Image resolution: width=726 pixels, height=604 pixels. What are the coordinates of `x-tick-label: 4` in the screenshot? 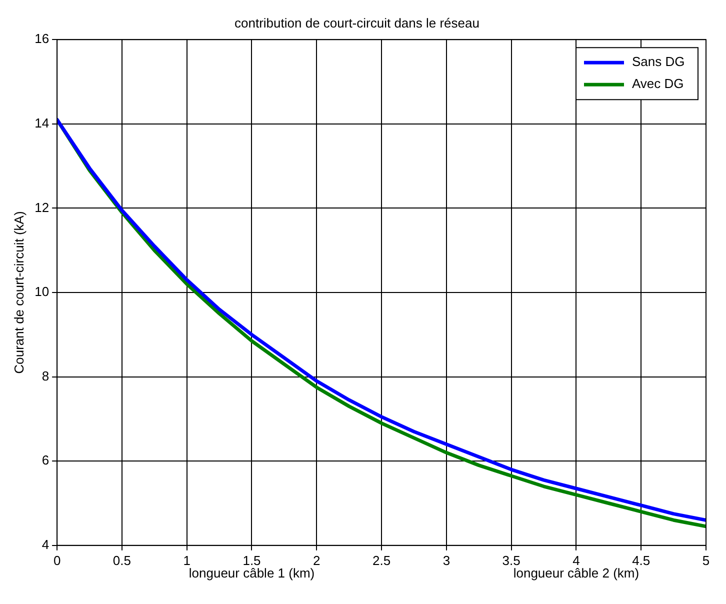 It's located at (576, 560).